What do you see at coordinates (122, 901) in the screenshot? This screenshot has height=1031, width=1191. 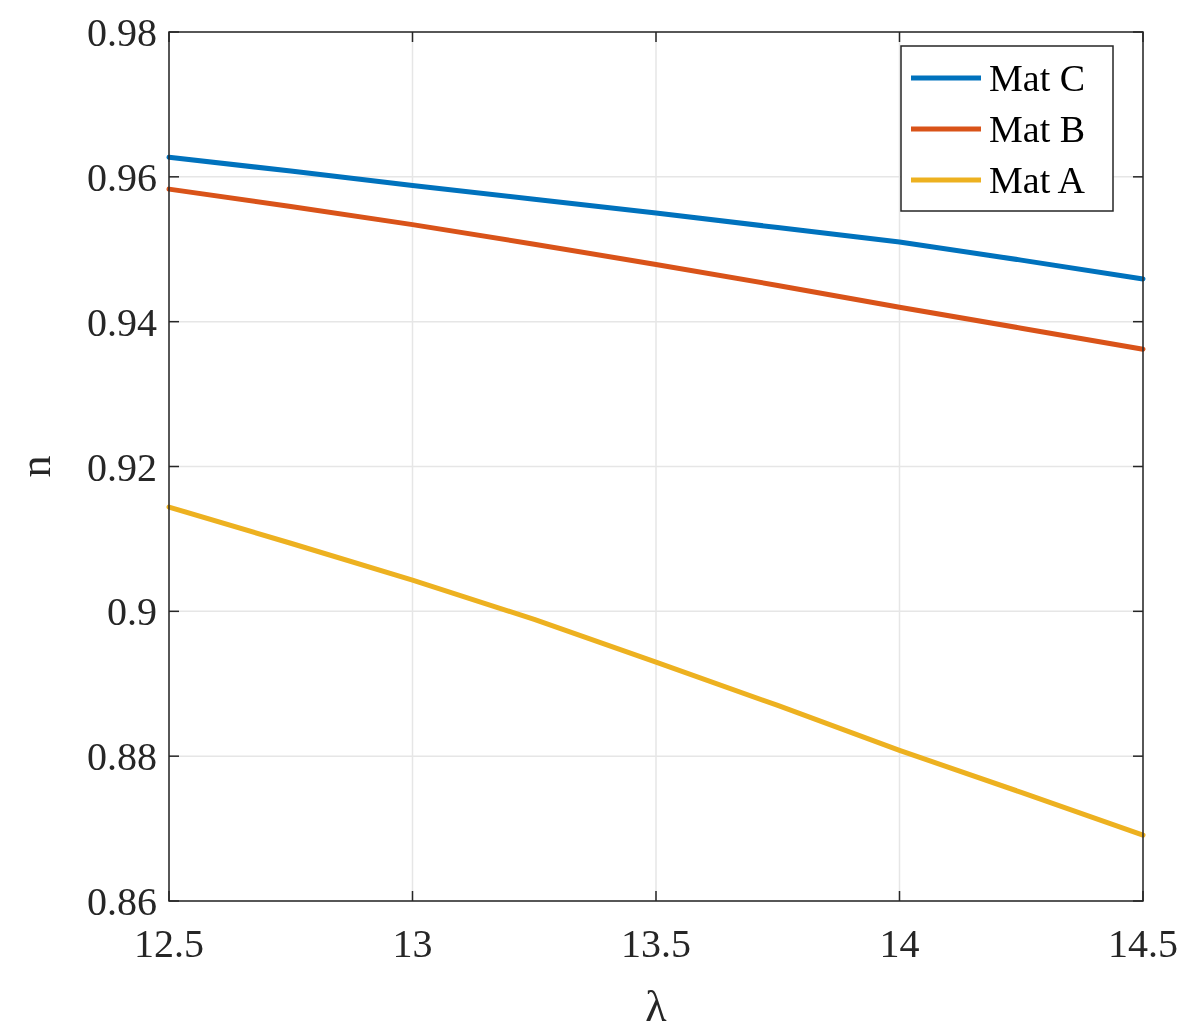 I see `y-tick-label: 0.86` at bounding box center [122, 901].